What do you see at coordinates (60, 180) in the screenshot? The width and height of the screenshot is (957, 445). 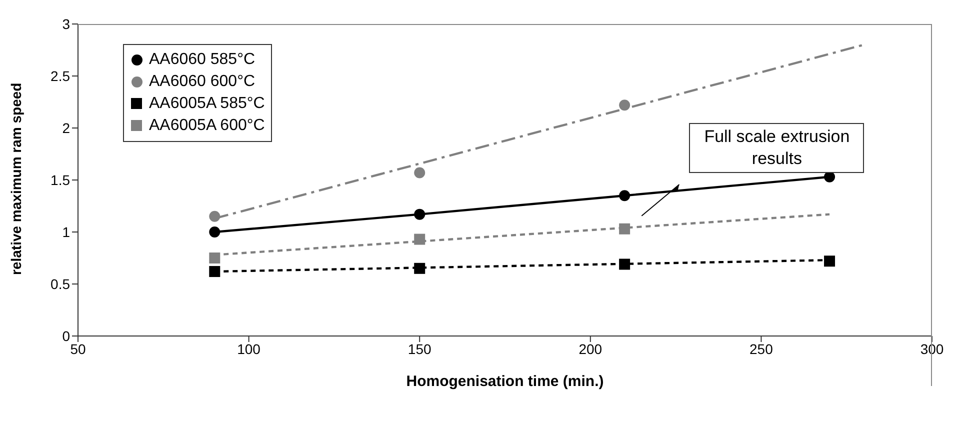 I see `y-tick-label: 1.5` at bounding box center [60, 180].